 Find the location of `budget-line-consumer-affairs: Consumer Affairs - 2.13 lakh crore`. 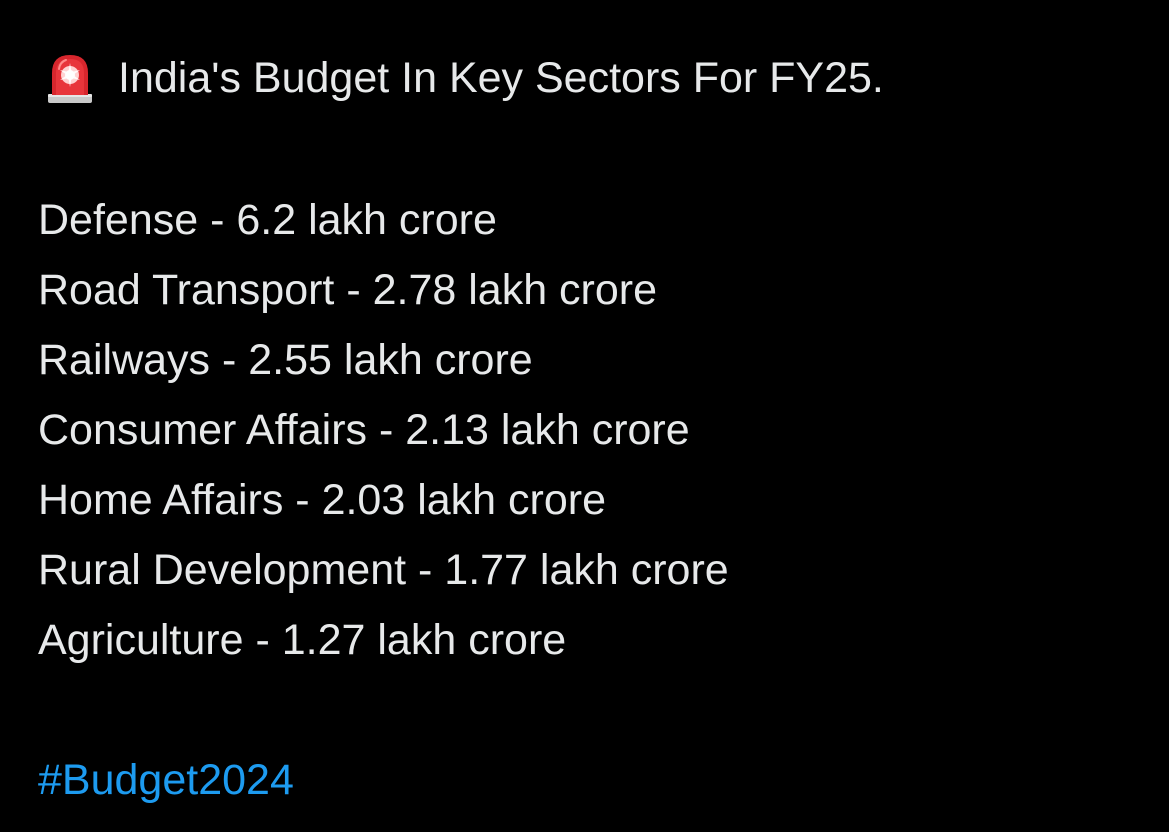

budget-line-consumer-affairs: Consumer Affairs - 2.13 lakh crore is located at coordinates (364, 430).